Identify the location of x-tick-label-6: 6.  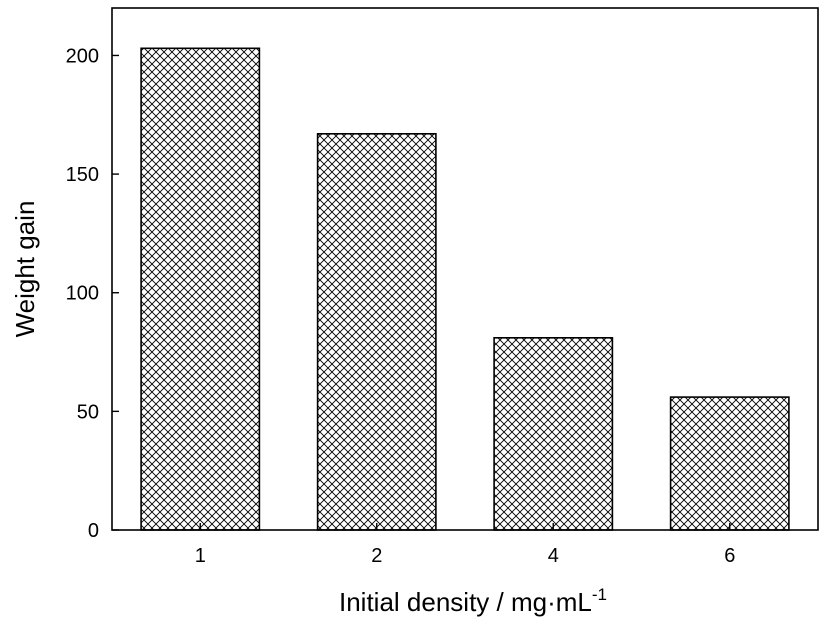
(729, 556).